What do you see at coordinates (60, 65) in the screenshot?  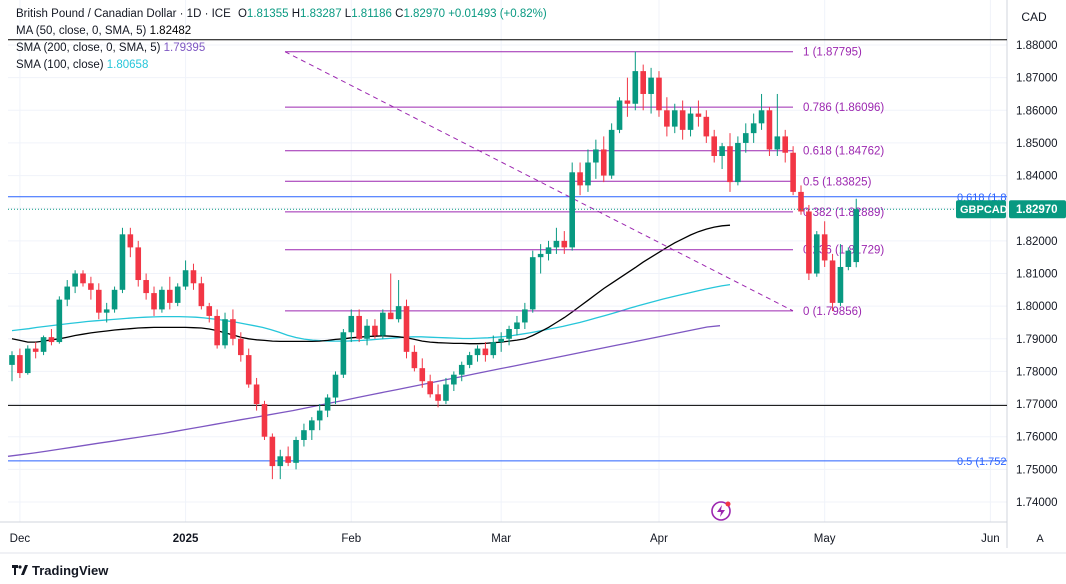 I see `sma100-label: SMA (100, close)` at bounding box center [60, 65].